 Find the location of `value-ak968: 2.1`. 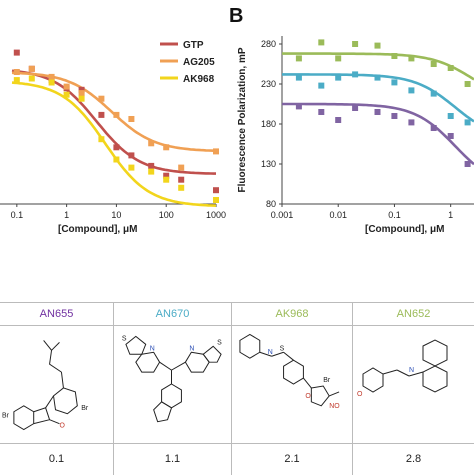

value-ak968: 2.1 is located at coordinates (292, 459).